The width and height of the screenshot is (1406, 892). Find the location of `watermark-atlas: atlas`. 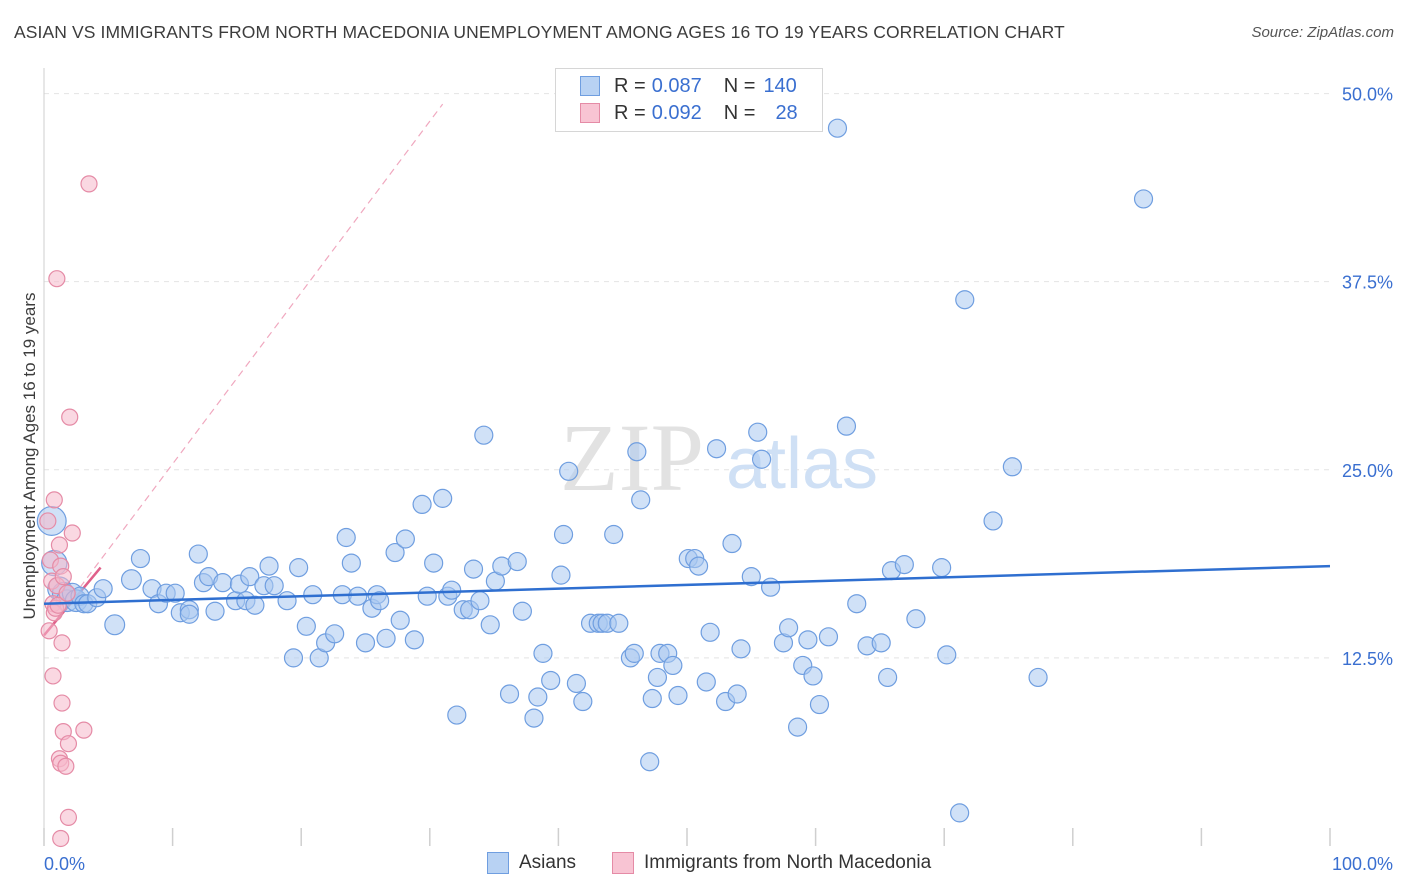

watermark-atlas: atlas is located at coordinates (802, 464).